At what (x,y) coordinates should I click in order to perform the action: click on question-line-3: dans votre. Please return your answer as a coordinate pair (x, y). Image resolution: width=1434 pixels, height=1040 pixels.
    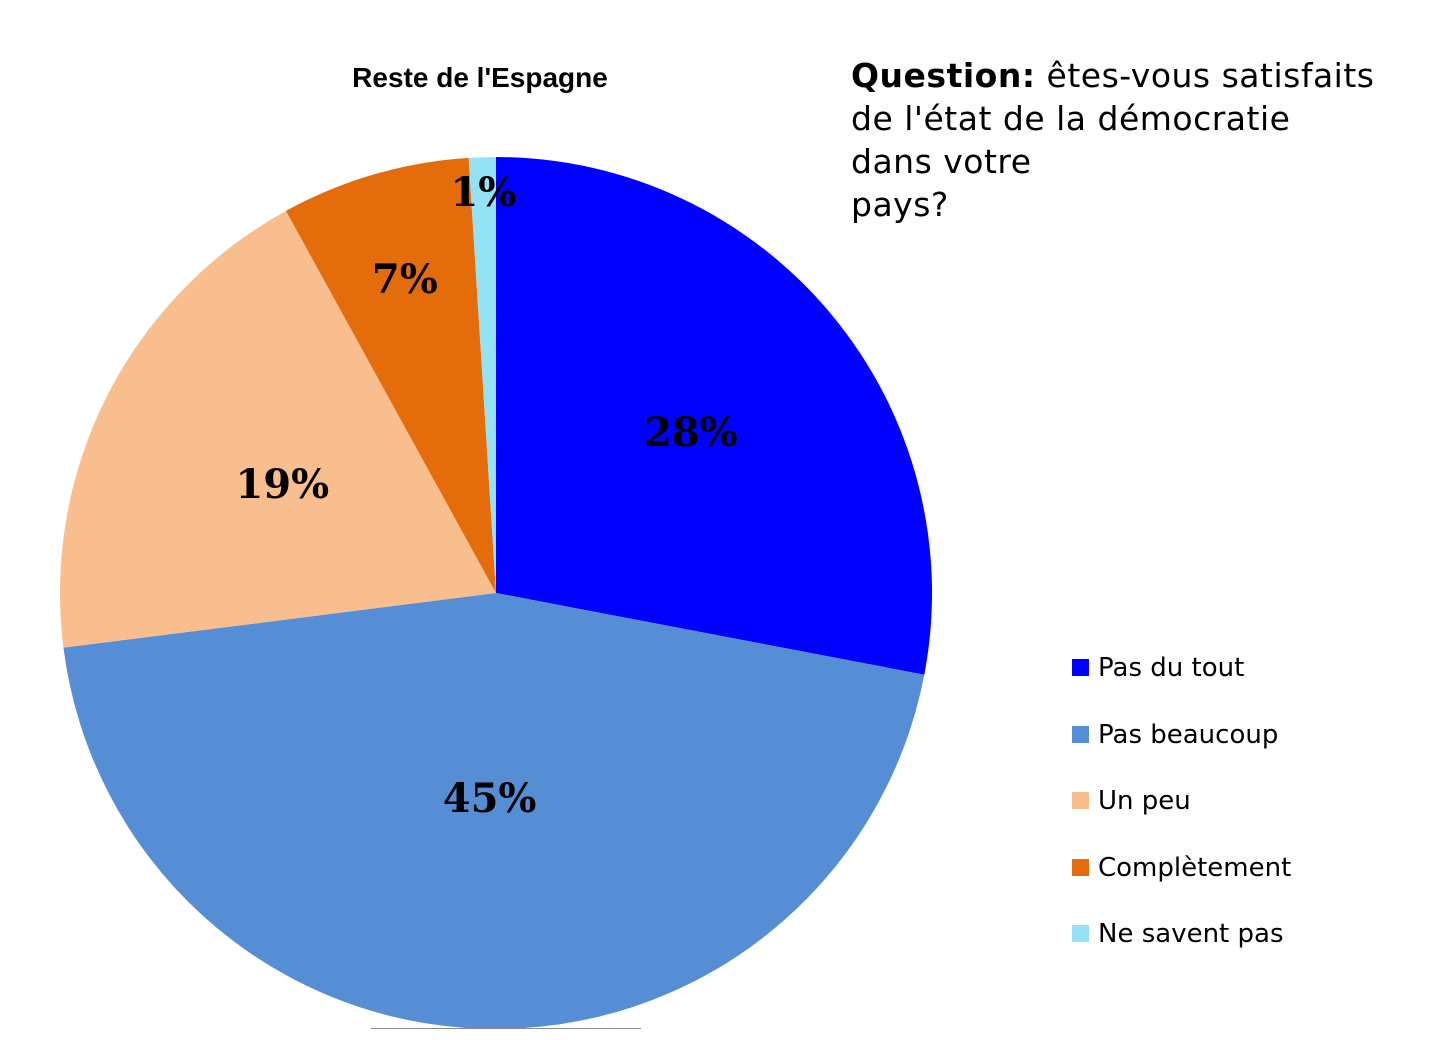
    Looking at the image, I should click on (941, 161).